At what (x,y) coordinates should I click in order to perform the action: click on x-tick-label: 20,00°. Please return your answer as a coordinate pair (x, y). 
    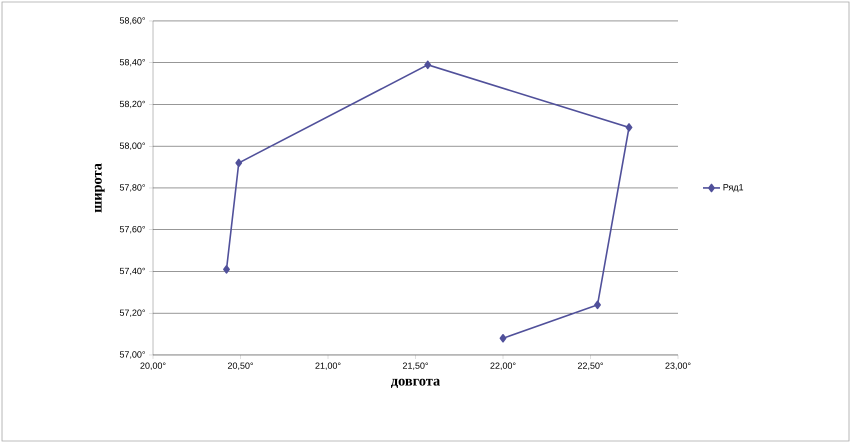
    Looking at the image, I should click on (153, 366).